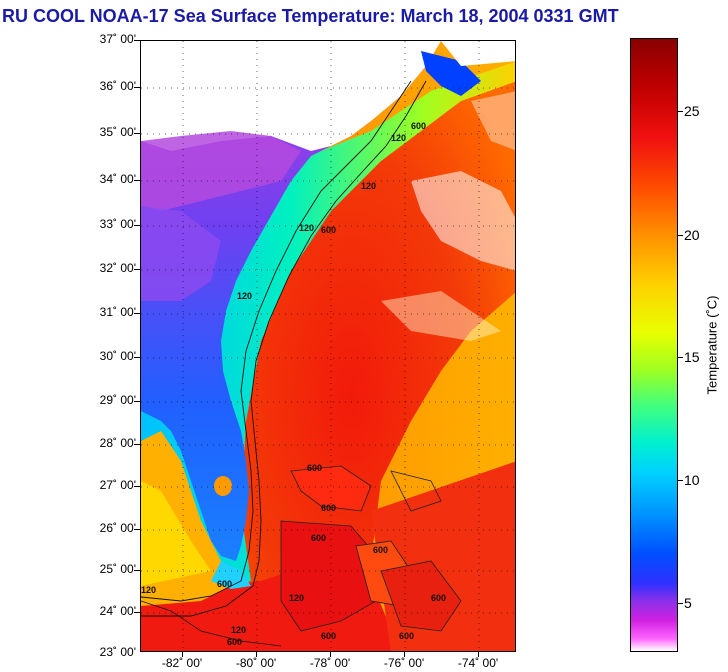  Describe the element at coordinates (117, 528) in the screenshot. I see `lat-label: 26˚ 00'` at that location.